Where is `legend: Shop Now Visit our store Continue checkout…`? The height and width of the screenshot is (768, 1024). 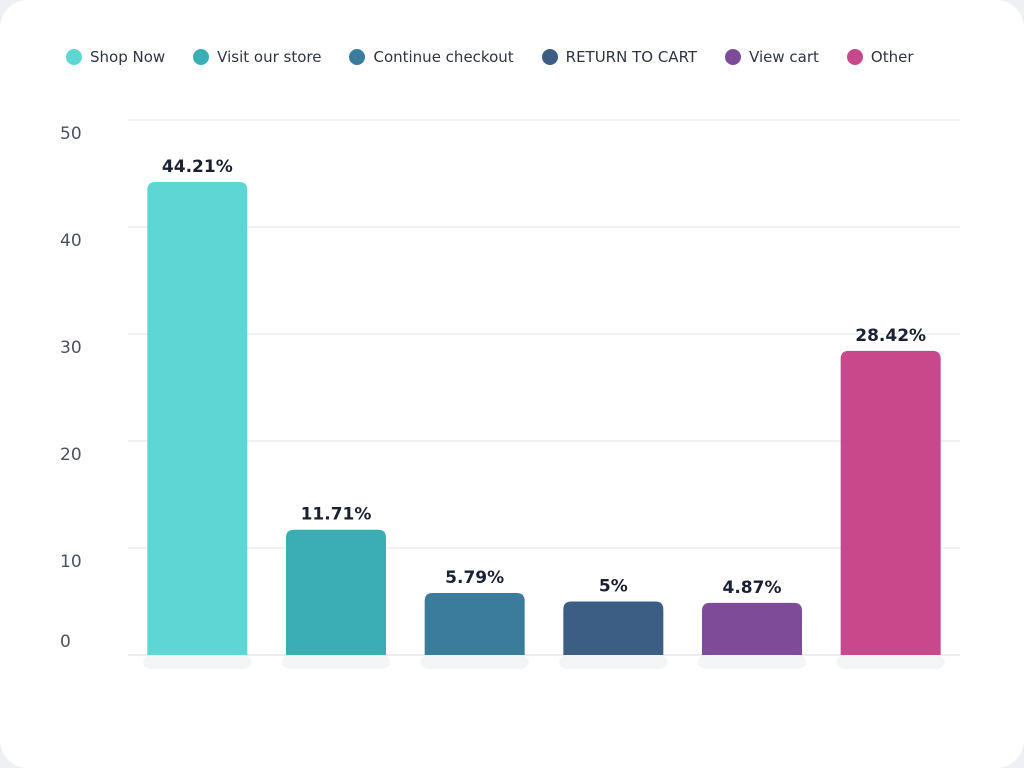 legend: Shop Now Visit our store Continue checkout… is located at coordinates (504, 57).